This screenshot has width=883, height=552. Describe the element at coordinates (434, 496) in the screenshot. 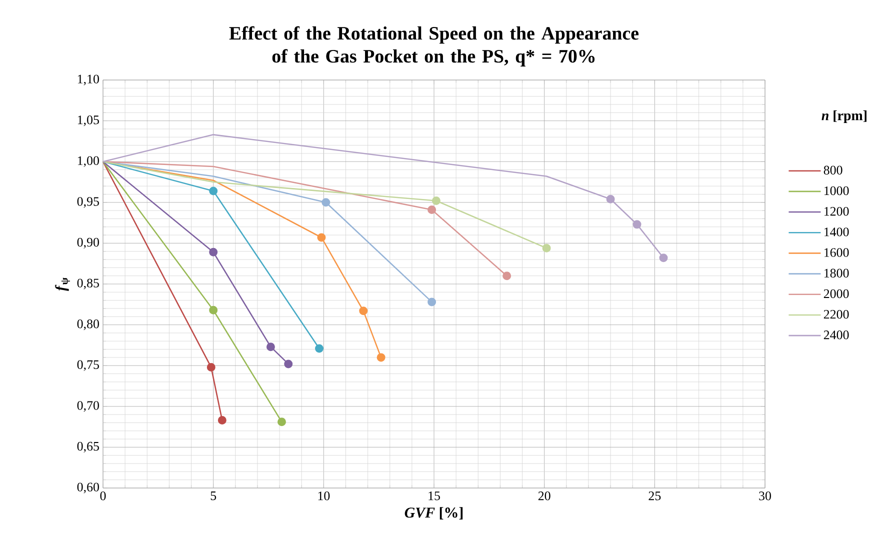

I see `x-tick-label: 15` at that location.